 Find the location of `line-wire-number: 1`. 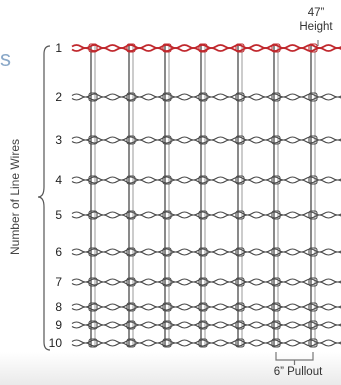

line-wire-number: 1 is located at coordinates (58, 48).